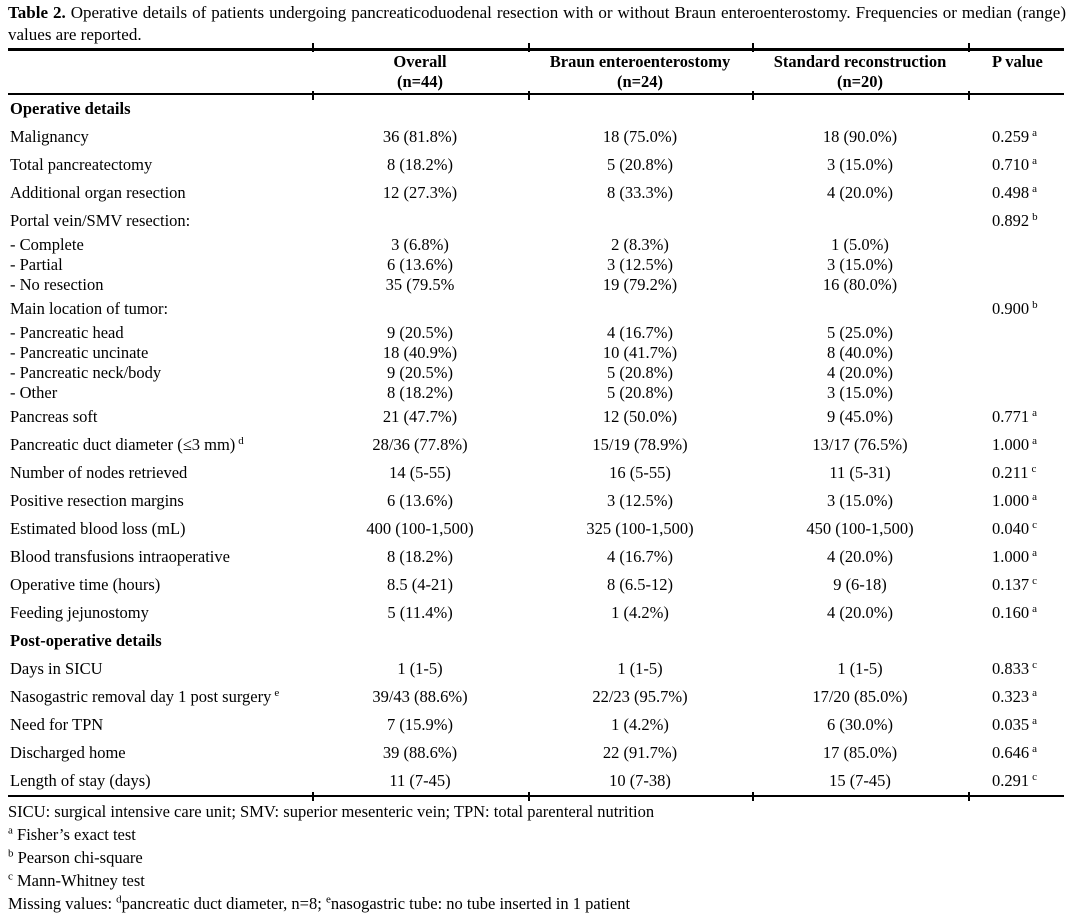 The width and height of the screenshot is (1077, 920). What do you see at coordinates (1015, 308) in the screenshot?
I see `cell-pvalue: 0.900 b` at bounding box center [1015, 308].